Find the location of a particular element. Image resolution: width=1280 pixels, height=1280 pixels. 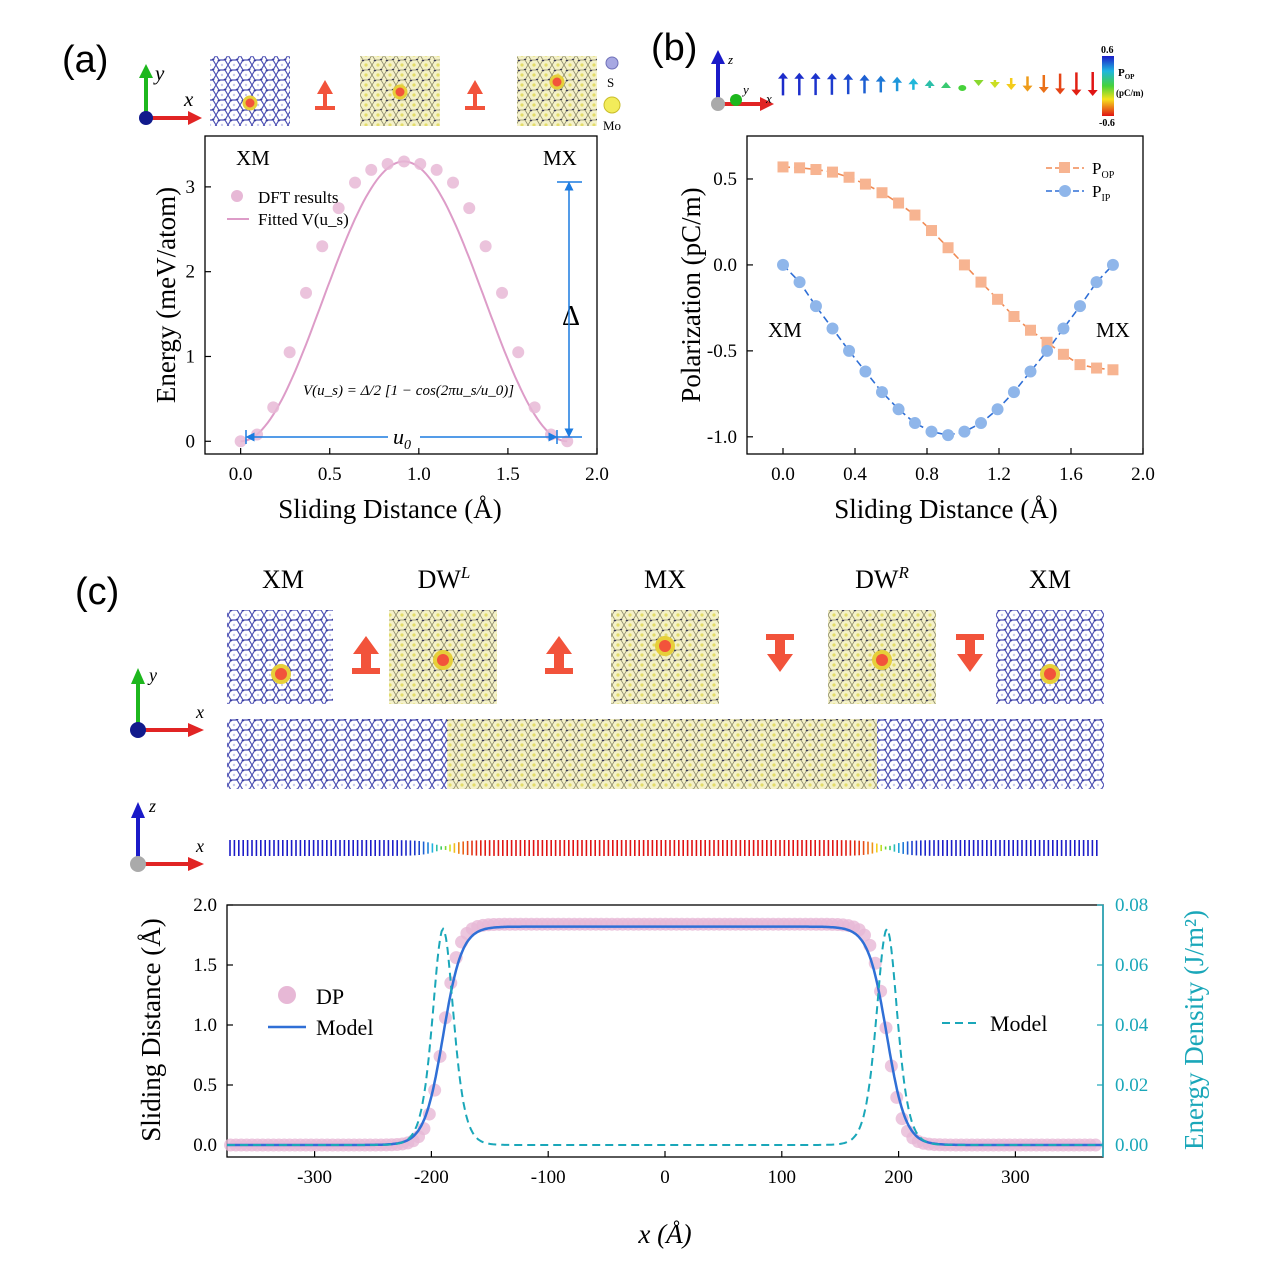

legend-pip-label: PIP is located at coordinates (1101, 193).